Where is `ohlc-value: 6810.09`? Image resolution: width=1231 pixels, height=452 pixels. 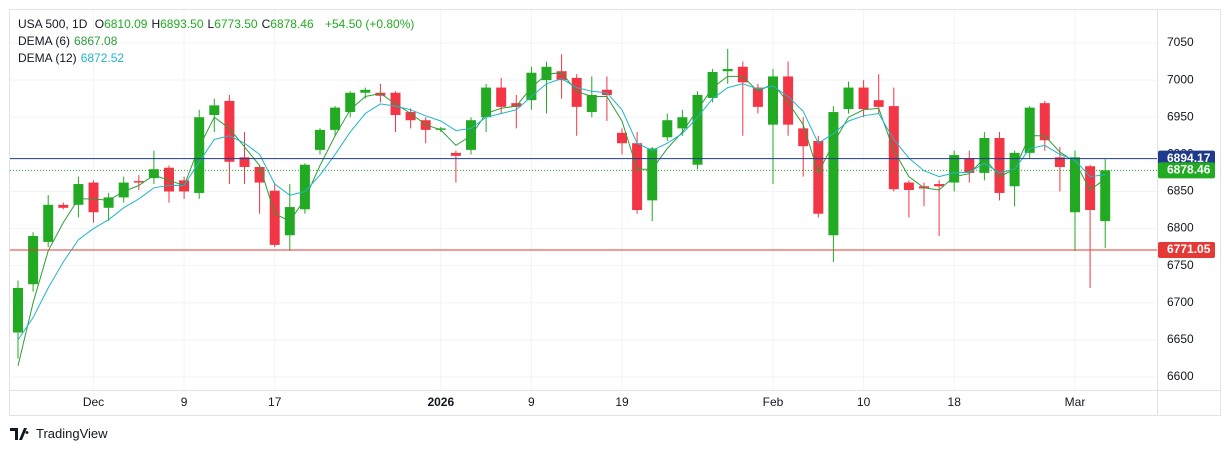
ohlc-value: 6810.09 is located at coordinates (126, 24).